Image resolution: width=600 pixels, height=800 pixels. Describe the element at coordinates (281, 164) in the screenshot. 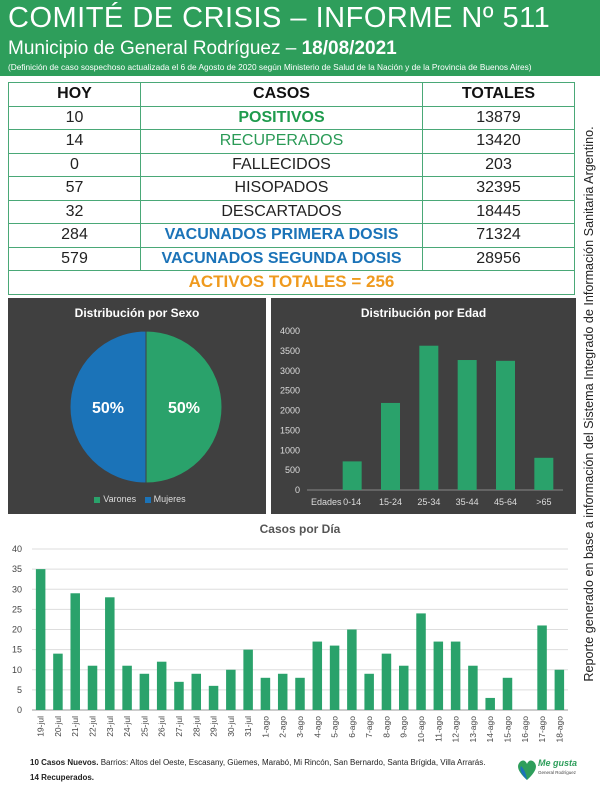

I see `casos-cell: FALLECIDOS` at that location.